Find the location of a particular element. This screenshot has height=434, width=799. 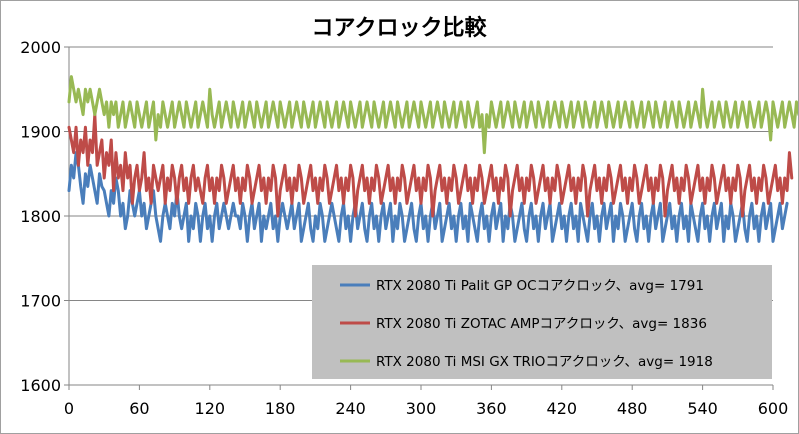

y-tick-label: 1600 is located at coordinates (40, 385).